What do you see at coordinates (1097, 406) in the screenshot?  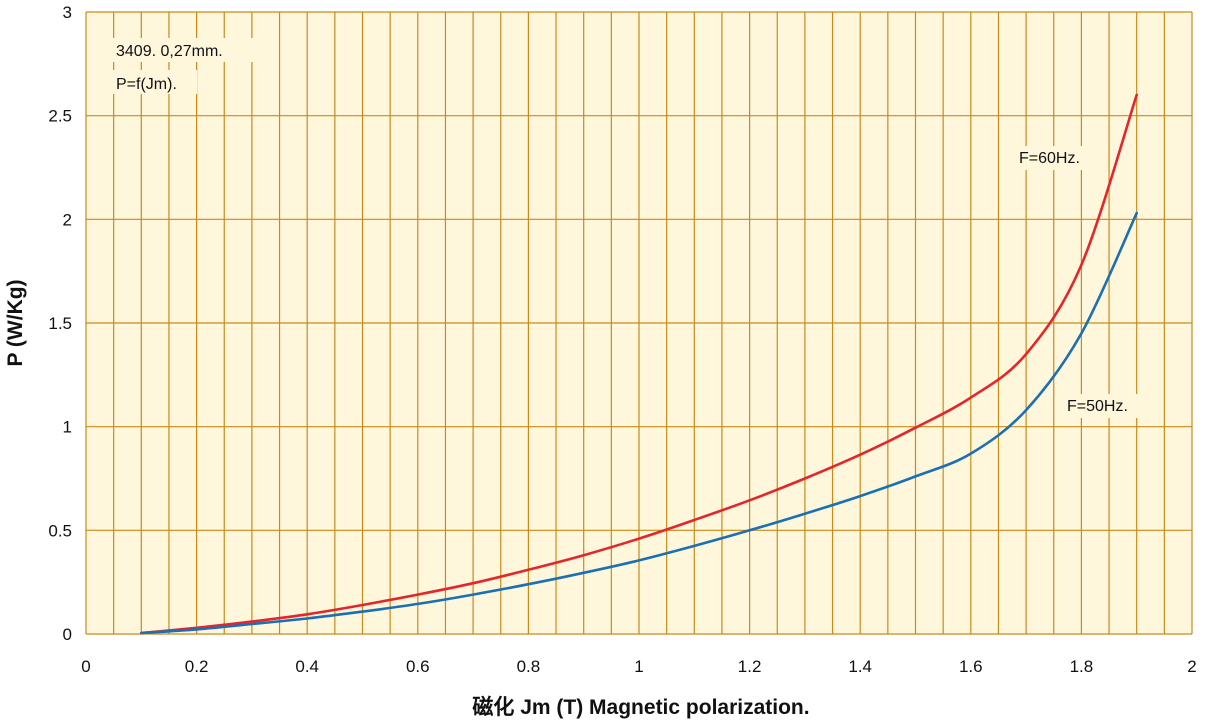 I see `series-label-50hz: F=50Hz.` at bounding box center [1097, 406].